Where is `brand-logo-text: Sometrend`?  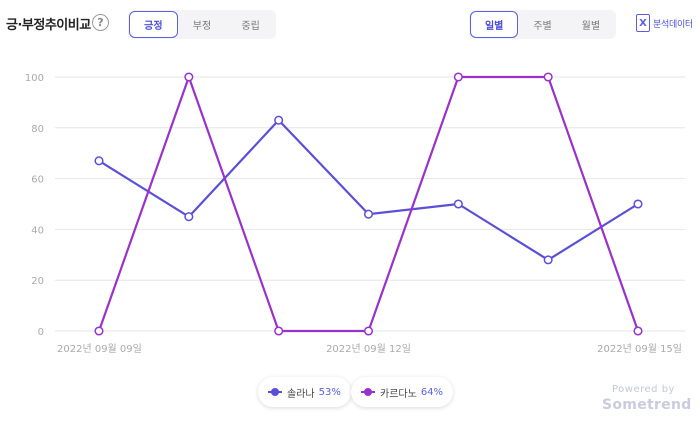
brand-logo-text: Sometrend is located at coordinates (647, 405).